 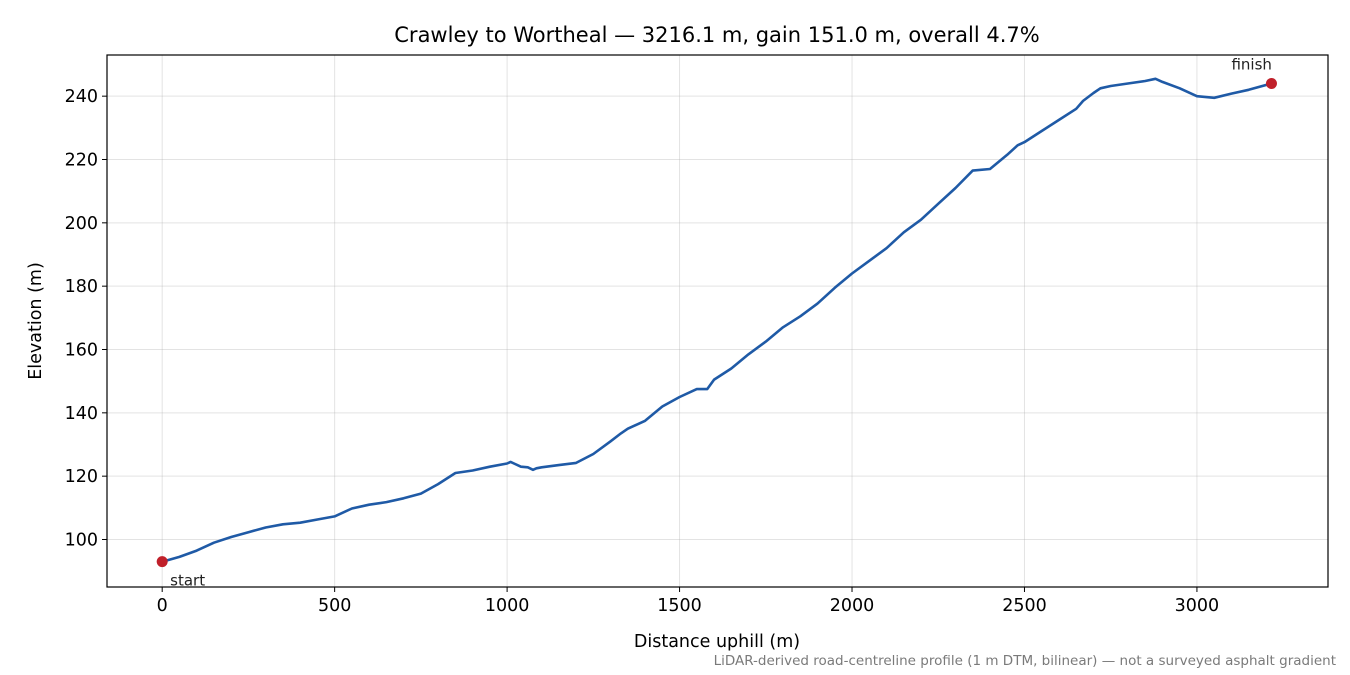 What do you see at coordinates (81, 161) in the screenshot?
I see `y-tick-label: 220` at bounding box center [81, 161].